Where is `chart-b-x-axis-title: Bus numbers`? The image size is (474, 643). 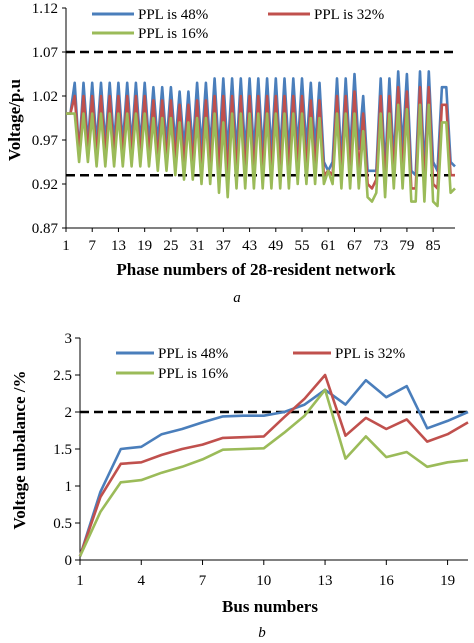
chart-b-x-axis-title: Bus numbers is located at coordinates (270, 606).